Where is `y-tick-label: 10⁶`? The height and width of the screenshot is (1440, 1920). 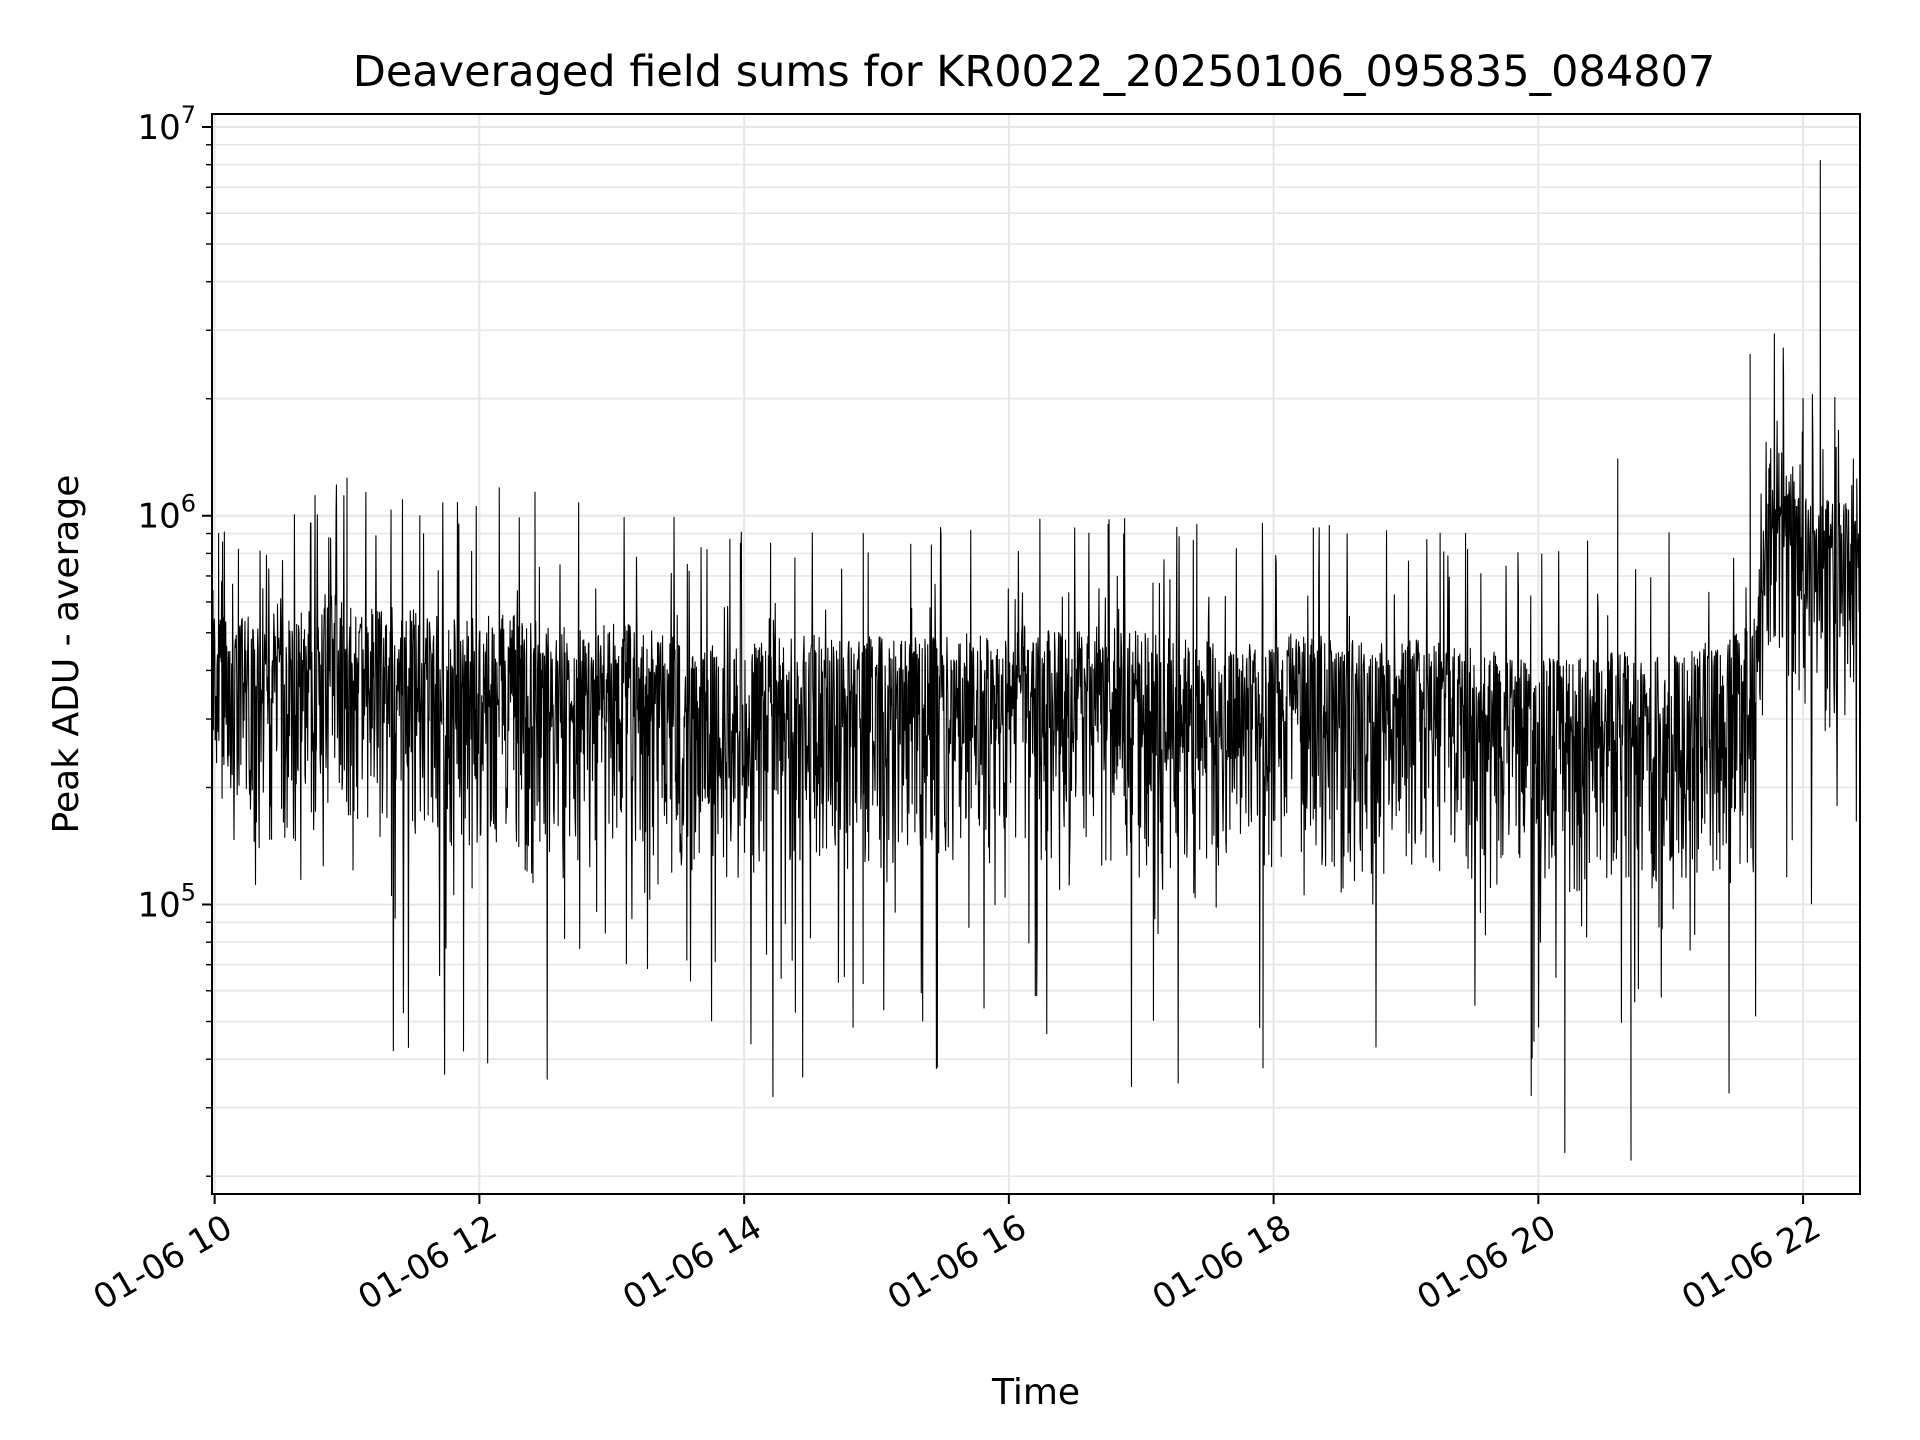 y-tick-label: 10⁶ is located at coordinates (166, 513).